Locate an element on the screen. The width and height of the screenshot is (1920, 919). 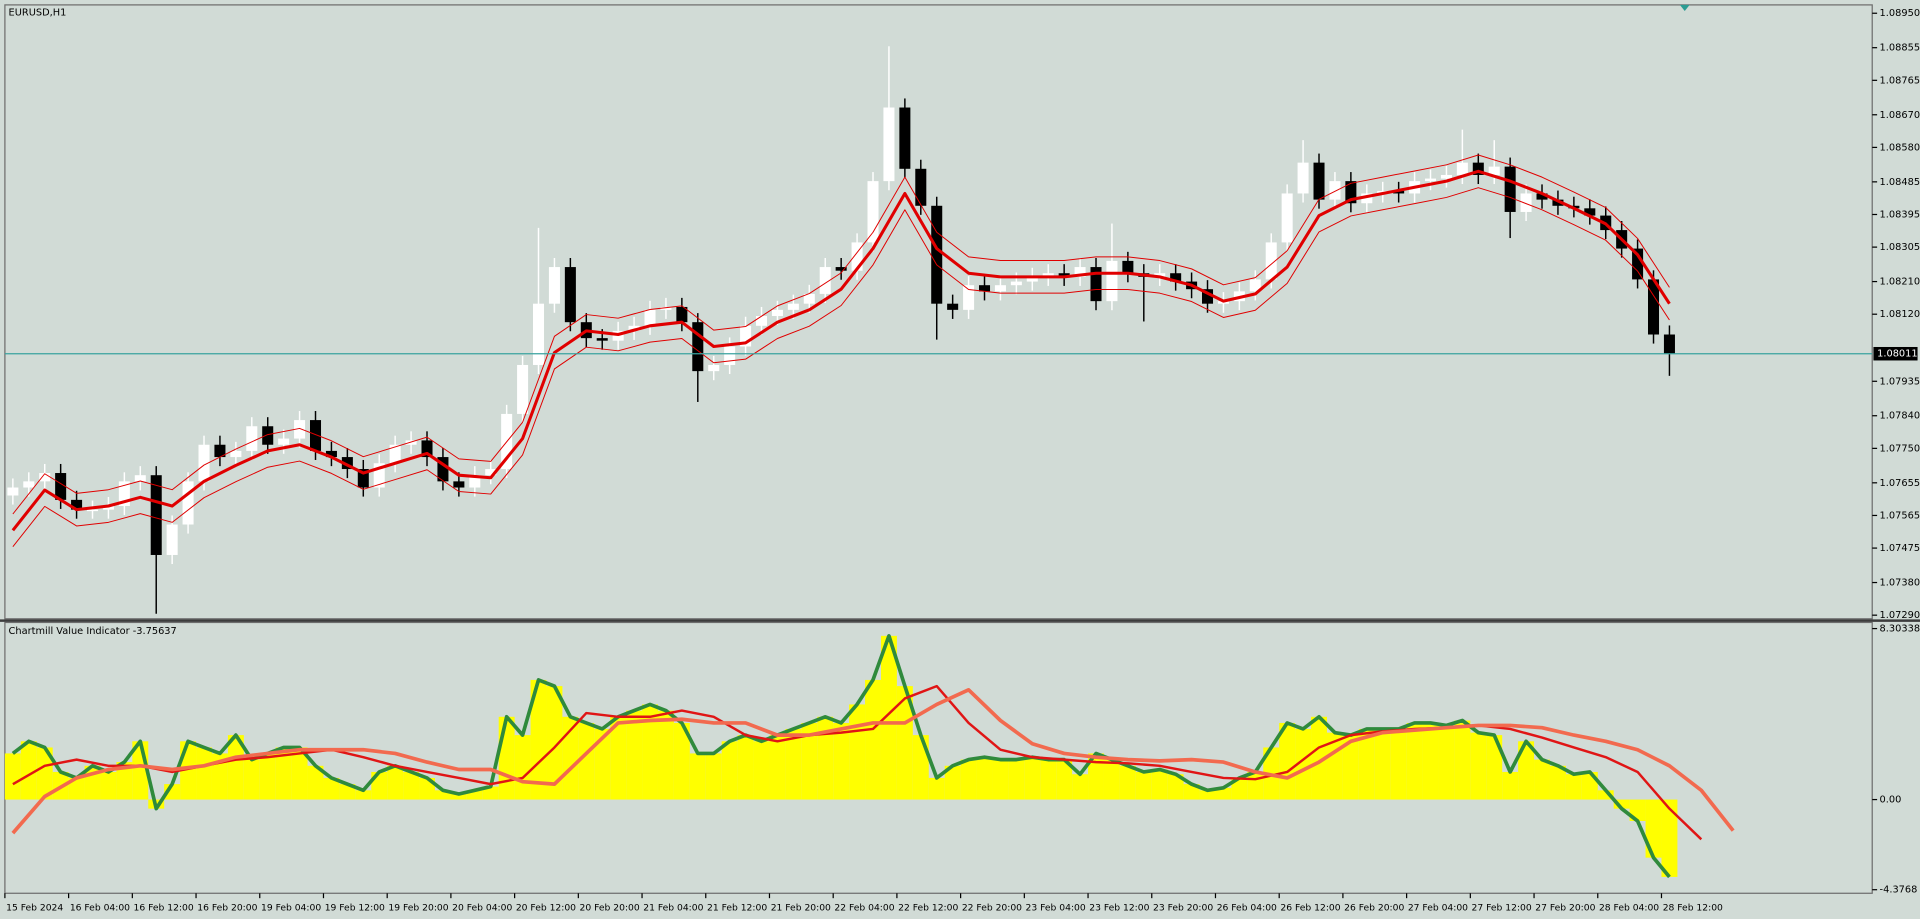
x-tick-label: 19 Feb 04:00 is located at coordinates (291, 907).